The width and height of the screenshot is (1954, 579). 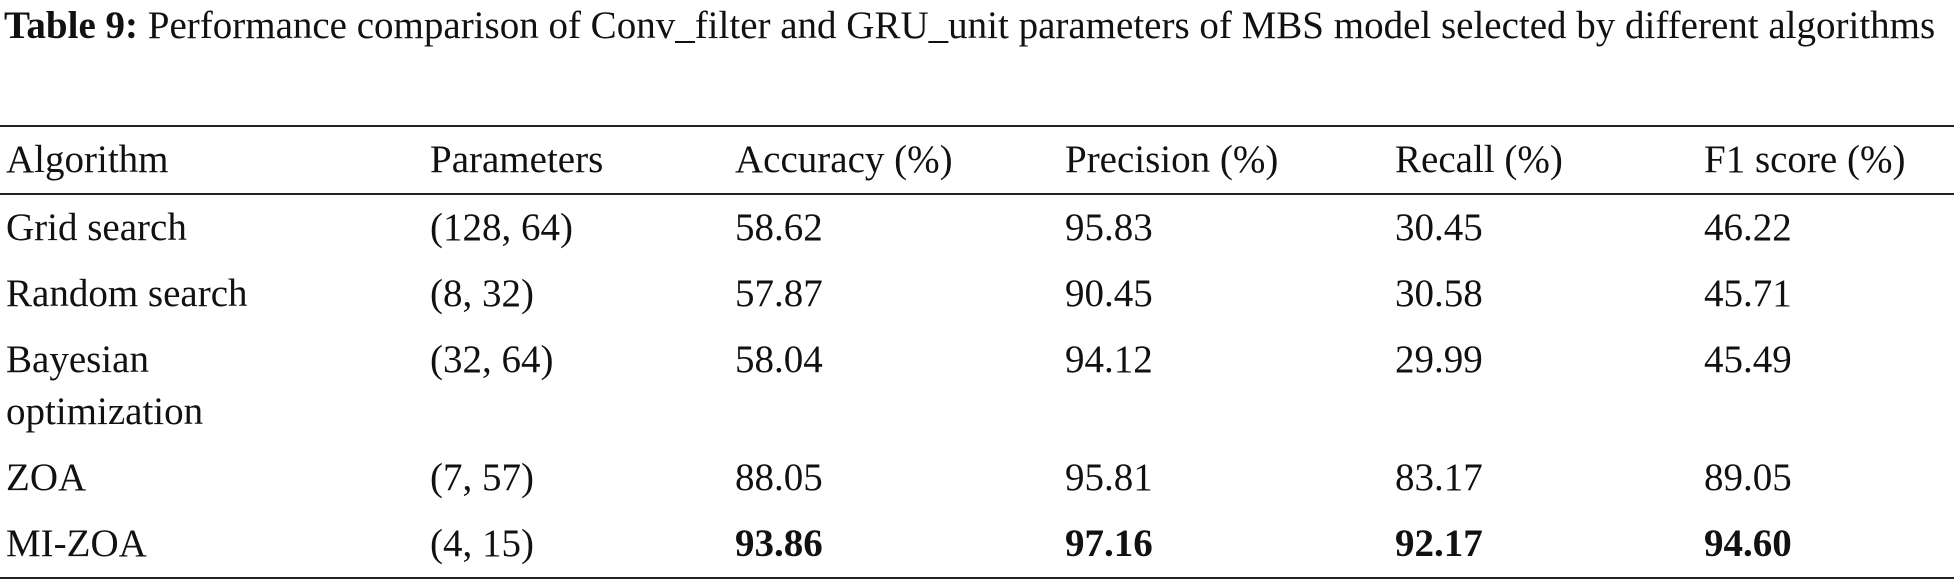 I want to click on cell-text: 90.45, so click(x=1109, y=293).